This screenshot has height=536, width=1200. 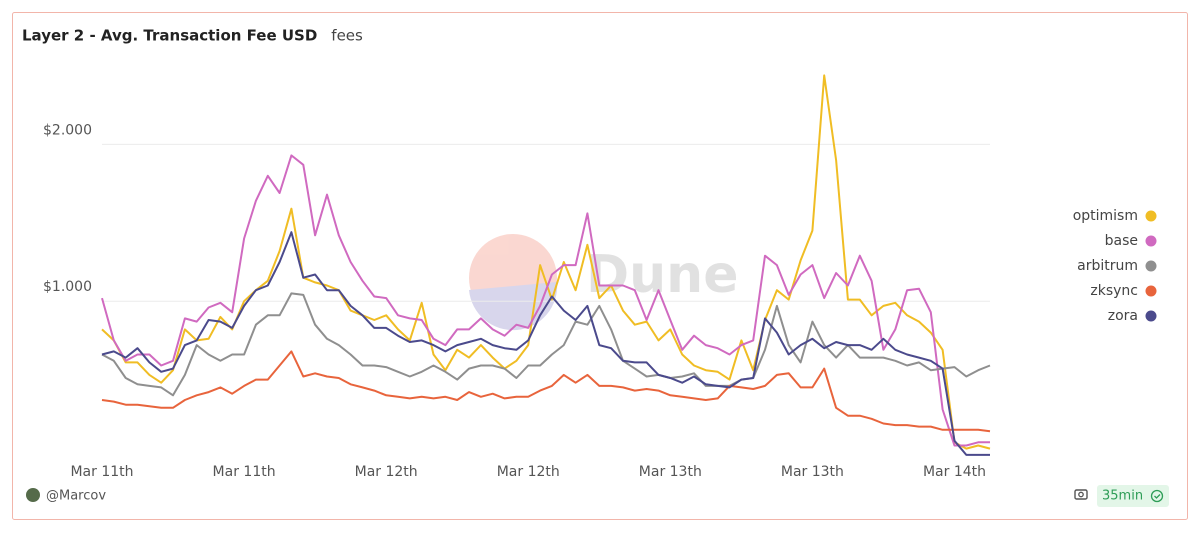 What do you see at coordinates (76, 496) in the screenshot?
I see `author: @Marcov` at bounding box center [76, 496].